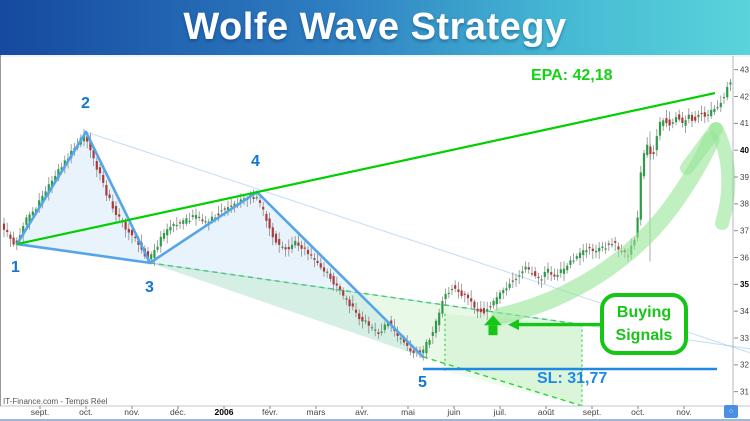 This screenshot has height=421, width=750. I want to click on page-title: Wolfe Wave Strategy, so click(375, 27).